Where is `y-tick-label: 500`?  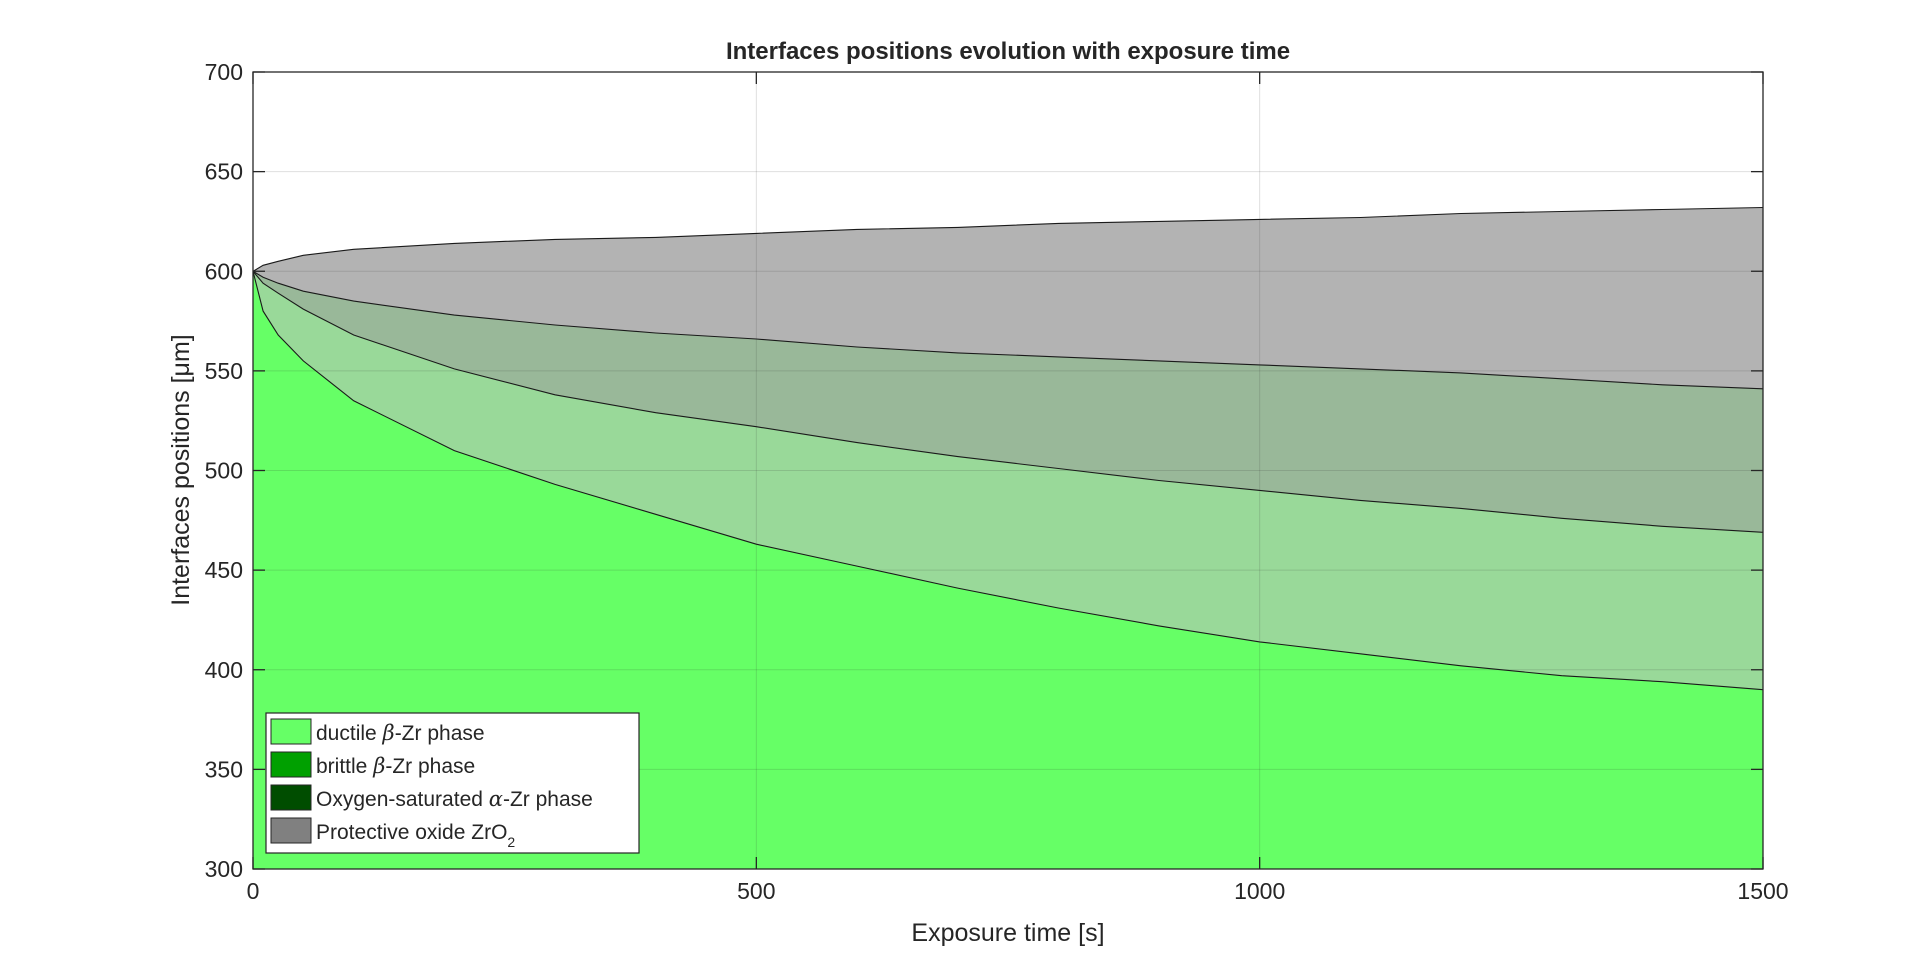 y-tick-label: 500 is located at coordinates (224, 471).